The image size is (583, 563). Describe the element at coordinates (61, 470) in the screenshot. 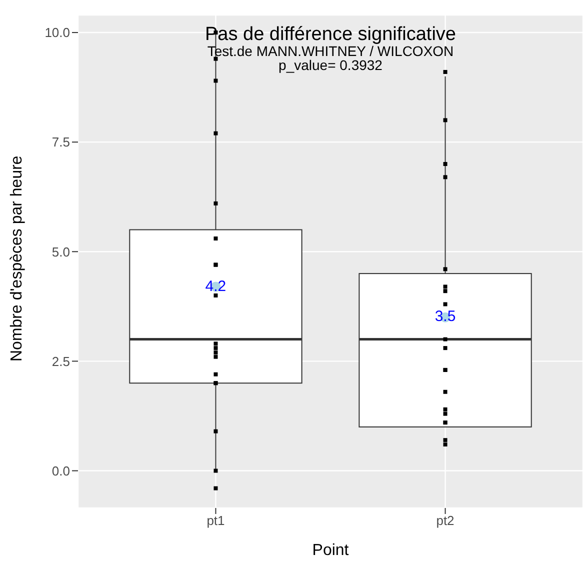

I see `y-tick-label: 0.0` at that location.